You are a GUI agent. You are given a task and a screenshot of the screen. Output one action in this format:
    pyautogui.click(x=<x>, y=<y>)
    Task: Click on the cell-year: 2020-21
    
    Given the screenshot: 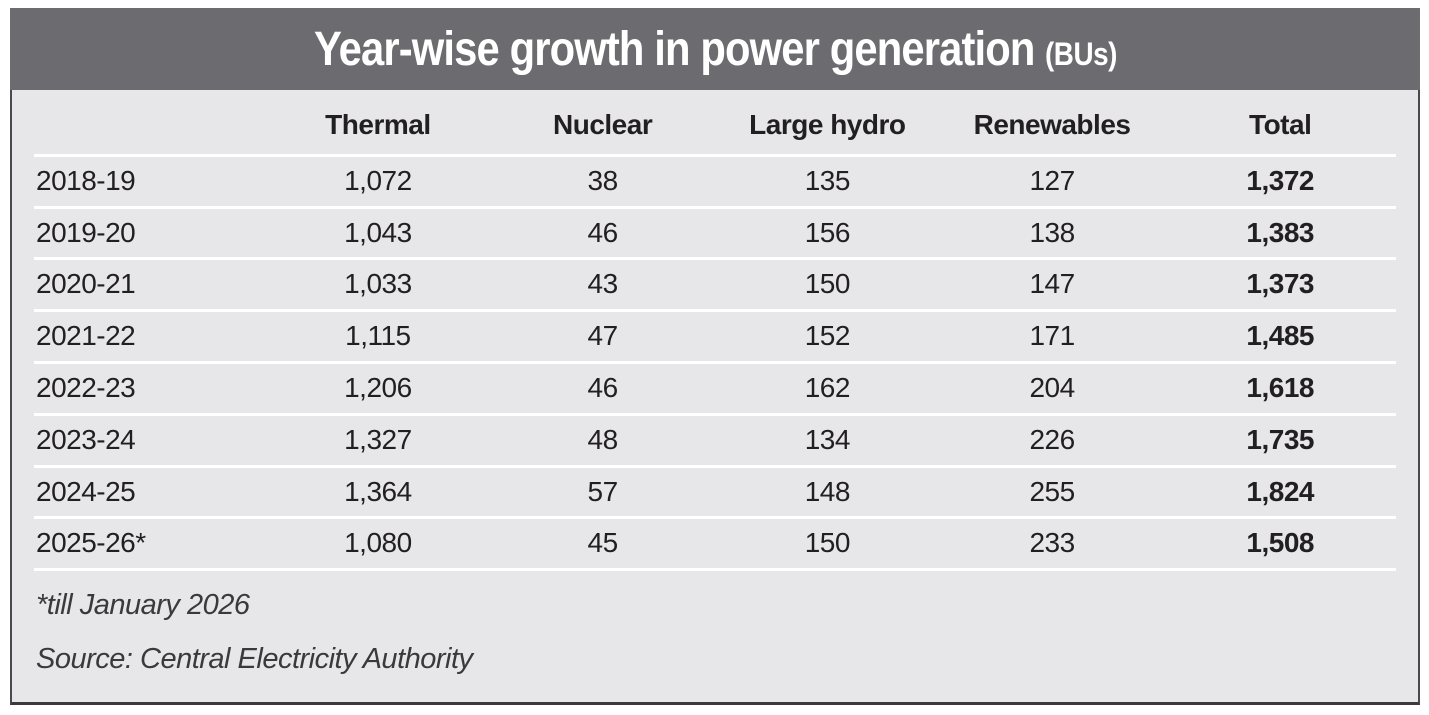 What is the action you would take?
    pyautogui.click(x=150, y=285)
    